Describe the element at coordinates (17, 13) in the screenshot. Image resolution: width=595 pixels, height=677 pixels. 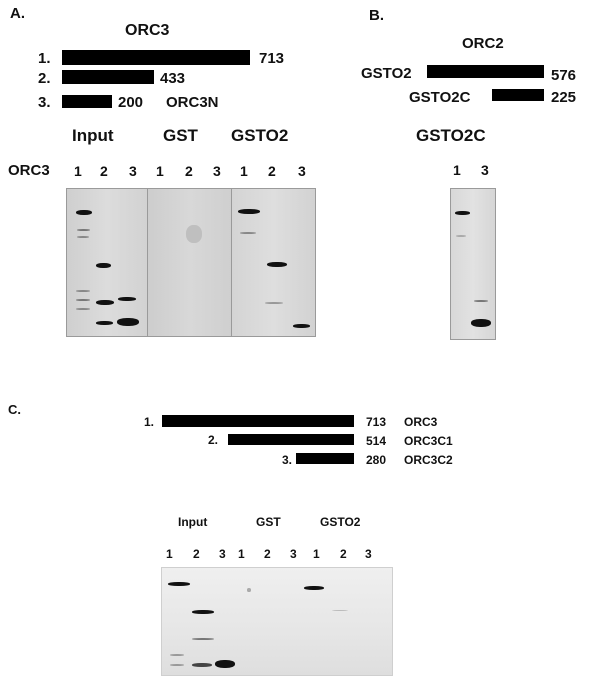
I see `panel-a-label: A.` at that location.